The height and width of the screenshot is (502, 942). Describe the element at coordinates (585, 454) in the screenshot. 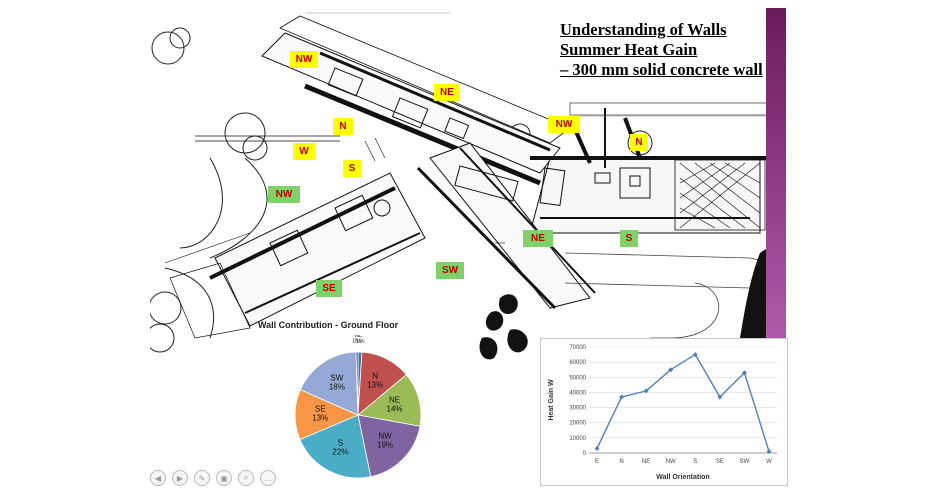

I see `y-tick-label: 0` at that location.